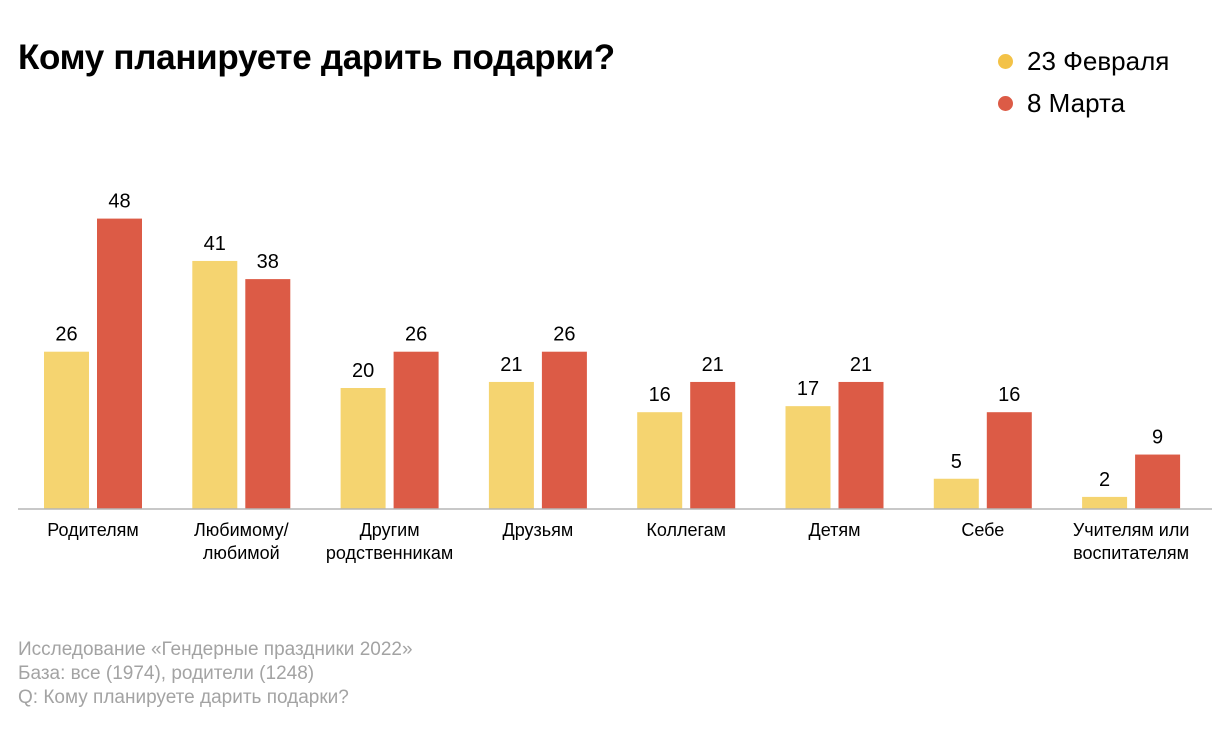  What do you see at coordinates (1104, 480) in the screenshot?
I see `data-label-feb23: 2` at bounding box center [1104, 480].